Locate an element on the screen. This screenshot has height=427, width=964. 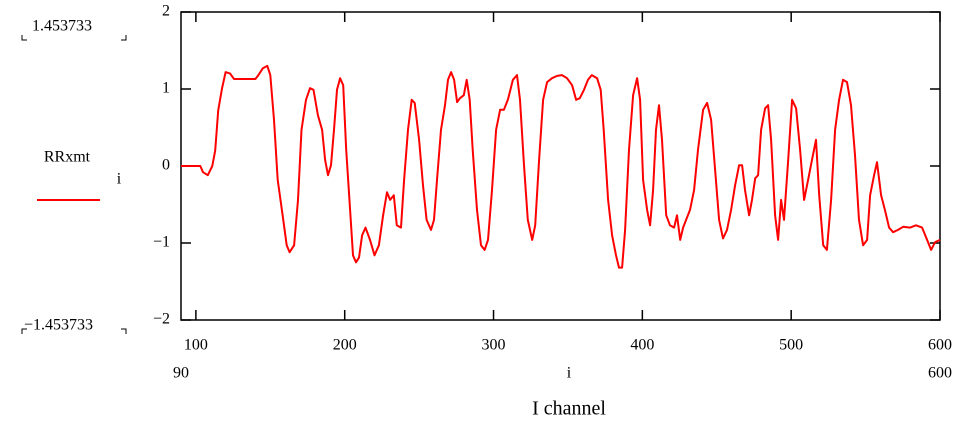
x-axis-label: i is located at coordinates (569, 373).